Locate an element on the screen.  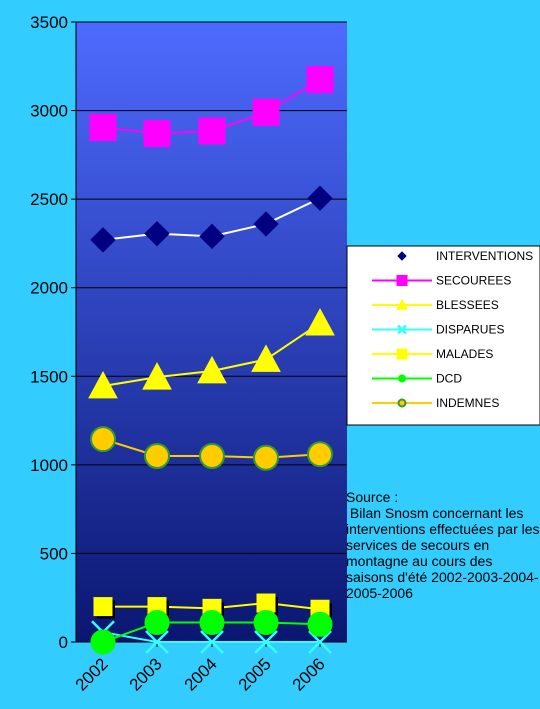
legend-item: INTERVENTIONS is located at coordinates (465, 256).